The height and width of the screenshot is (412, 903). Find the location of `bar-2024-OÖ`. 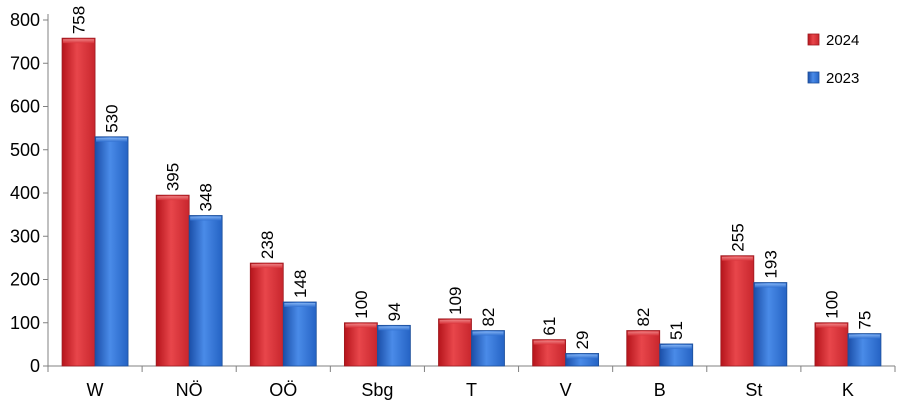

bar-2024-OÖ is located at coordinates (266, 314).